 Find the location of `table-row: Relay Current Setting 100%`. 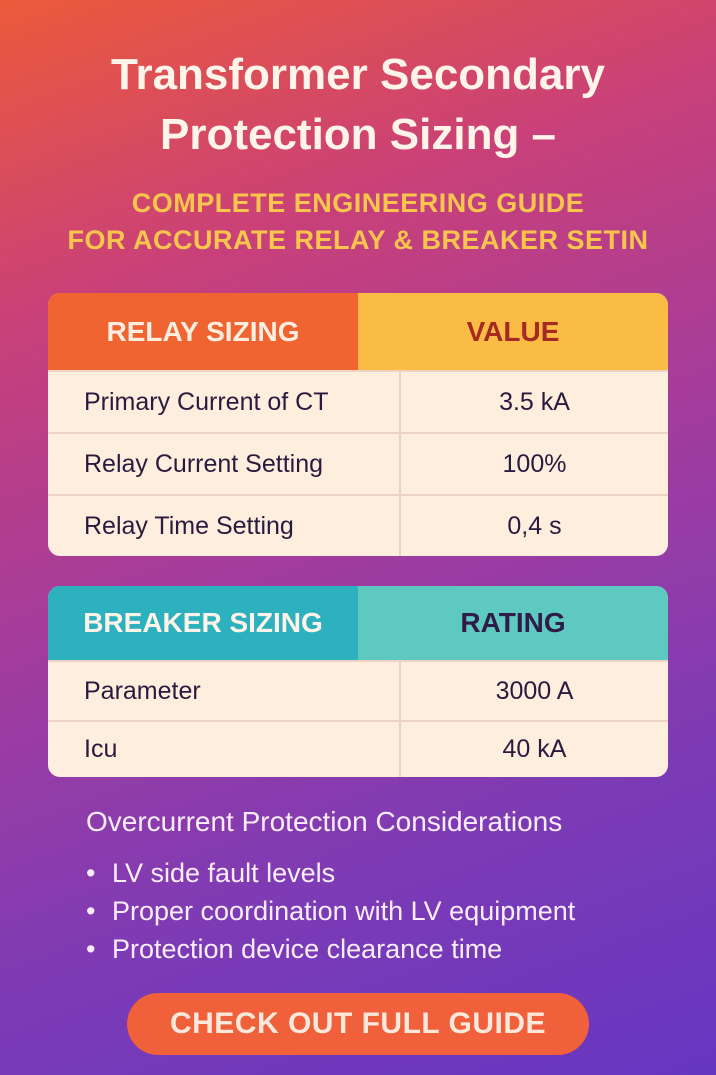

table-row: Relay Current Setting 100% is located at coordinates (358, 463).